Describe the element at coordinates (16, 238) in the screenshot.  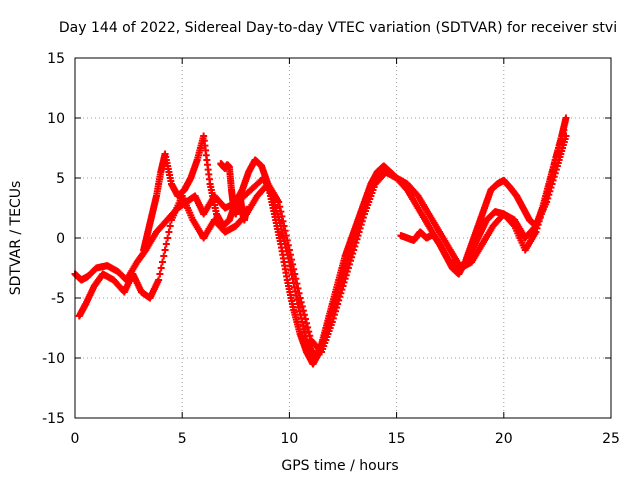
I see `y-axis-label: SDTVAR / TECUs` at that location.